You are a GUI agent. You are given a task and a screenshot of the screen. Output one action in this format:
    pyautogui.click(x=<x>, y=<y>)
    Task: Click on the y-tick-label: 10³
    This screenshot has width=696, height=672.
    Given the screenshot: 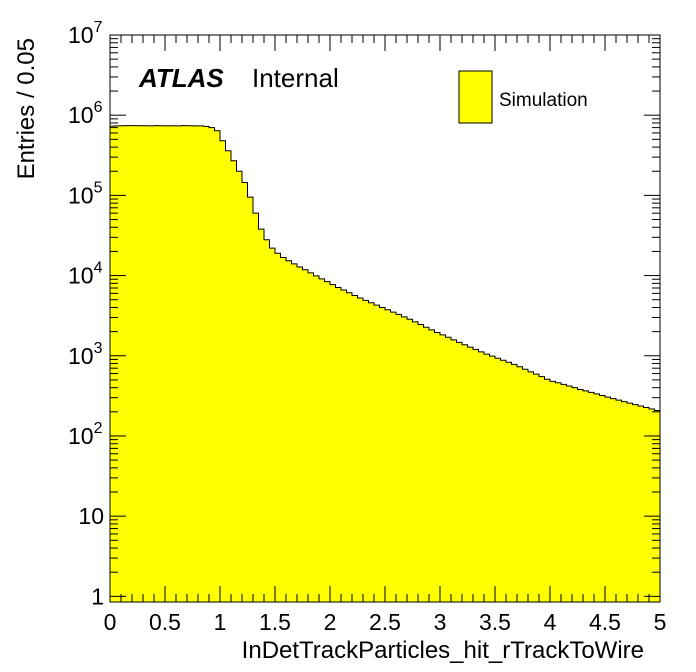 What is the action you would take?
    pyautogui.click(x=85, y=354)
    